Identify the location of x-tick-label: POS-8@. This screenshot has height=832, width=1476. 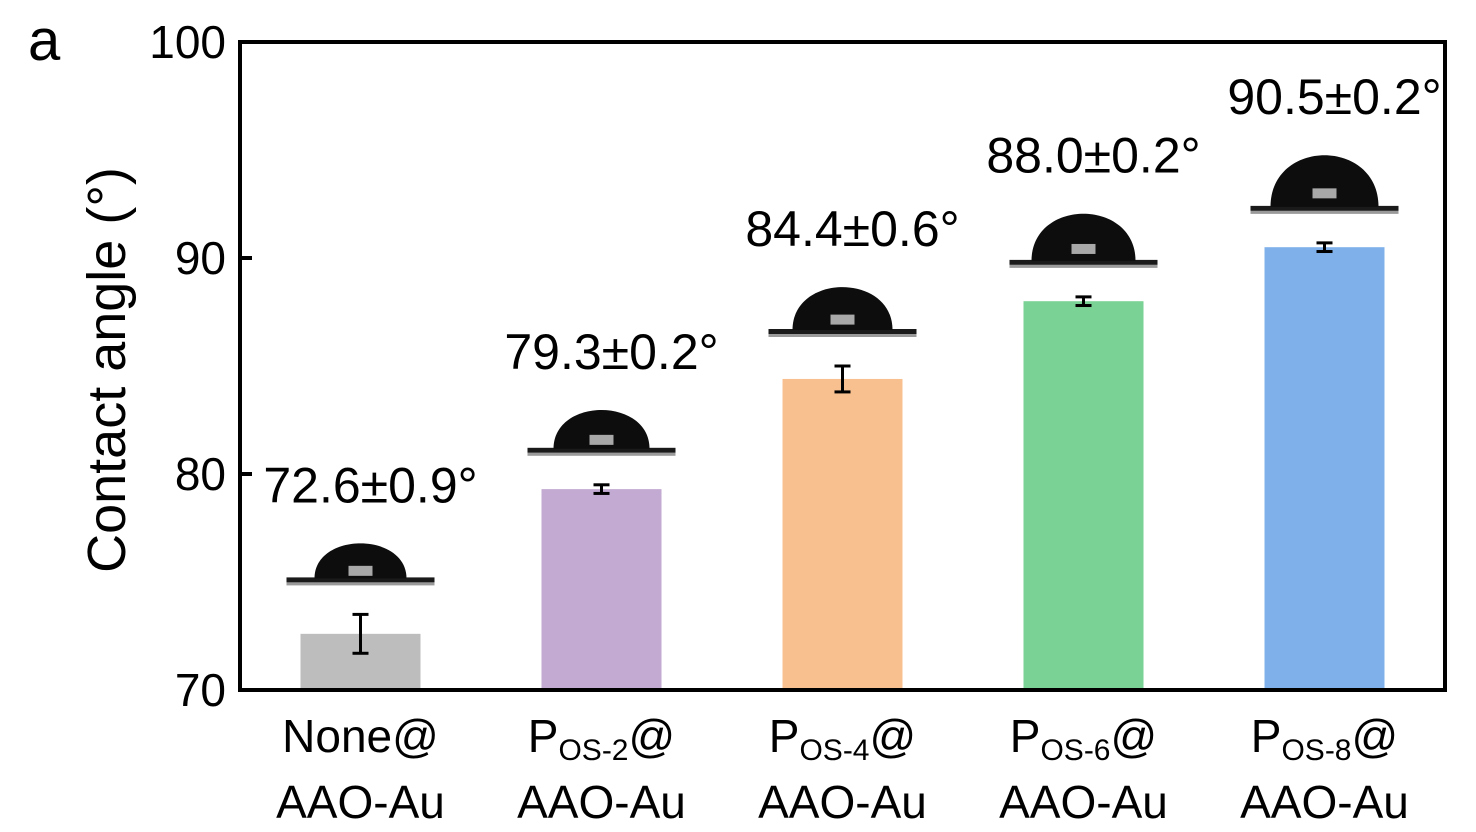
(1324, 738).